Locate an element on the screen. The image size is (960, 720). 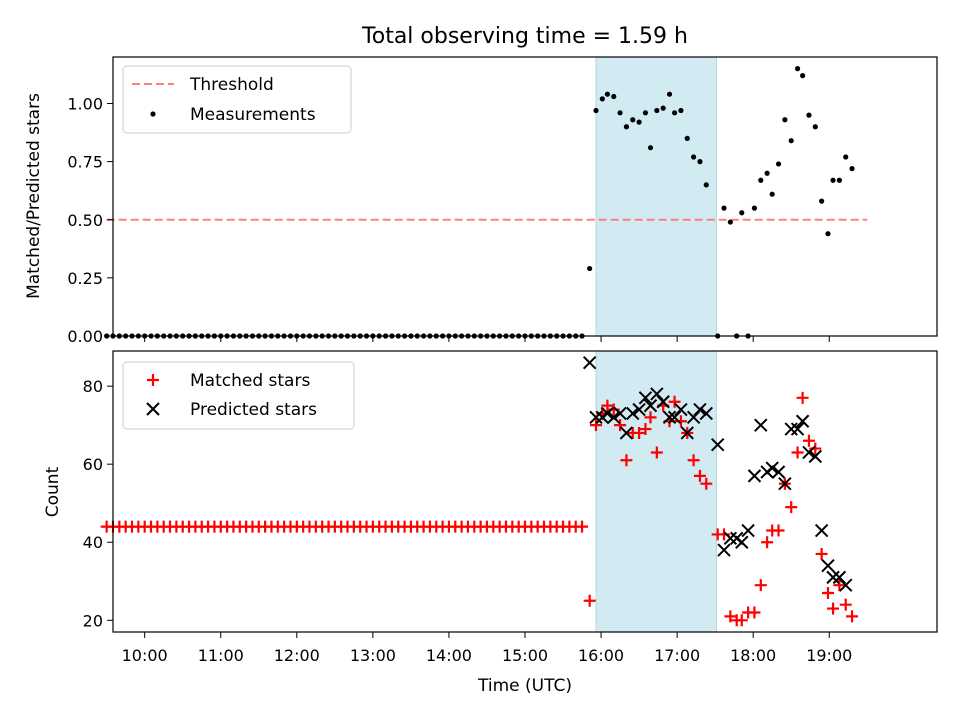
bottom-legend: Matched stars Predicted stars is located at coordinates (238, 395).